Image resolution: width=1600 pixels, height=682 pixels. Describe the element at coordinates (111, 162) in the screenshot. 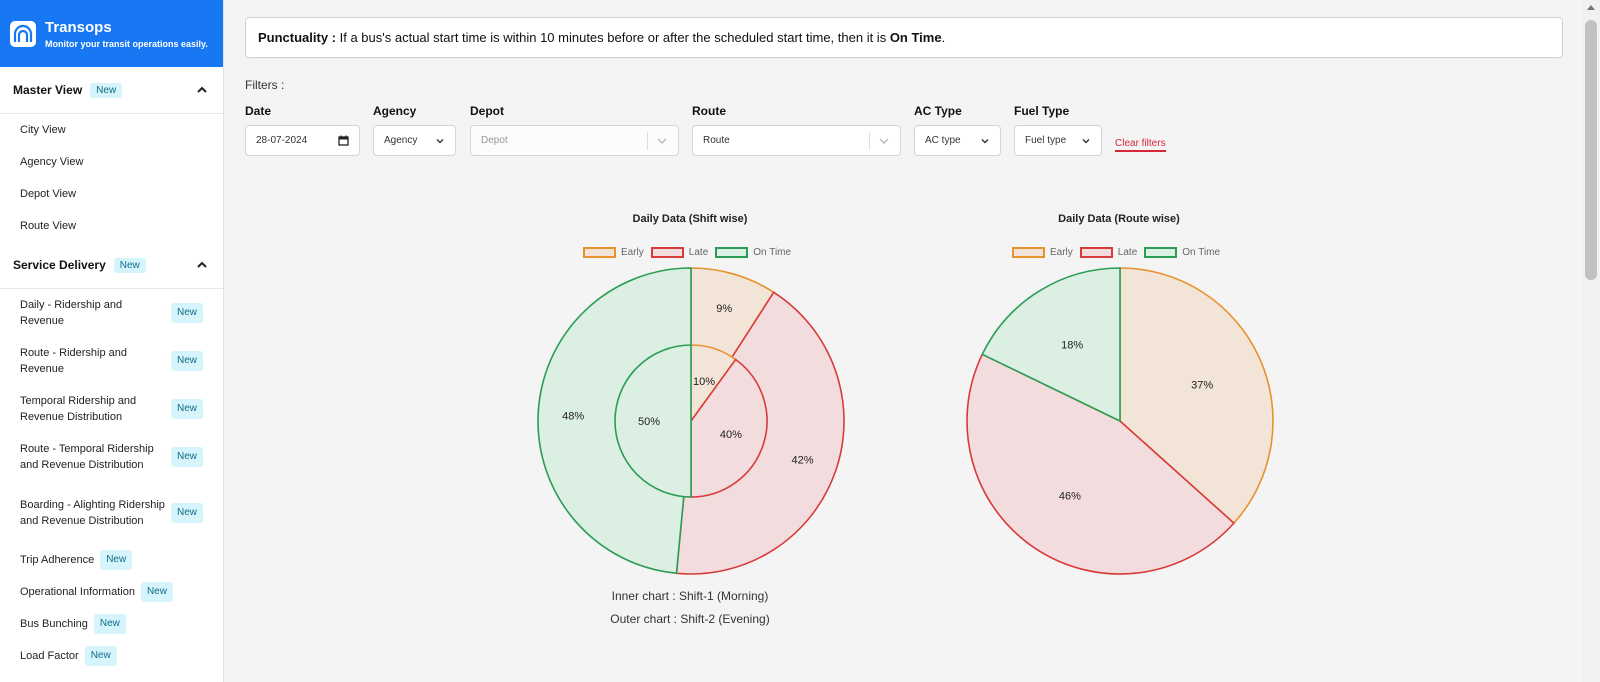

I see `sidebar-item-agency-view: Agency View` at that location.